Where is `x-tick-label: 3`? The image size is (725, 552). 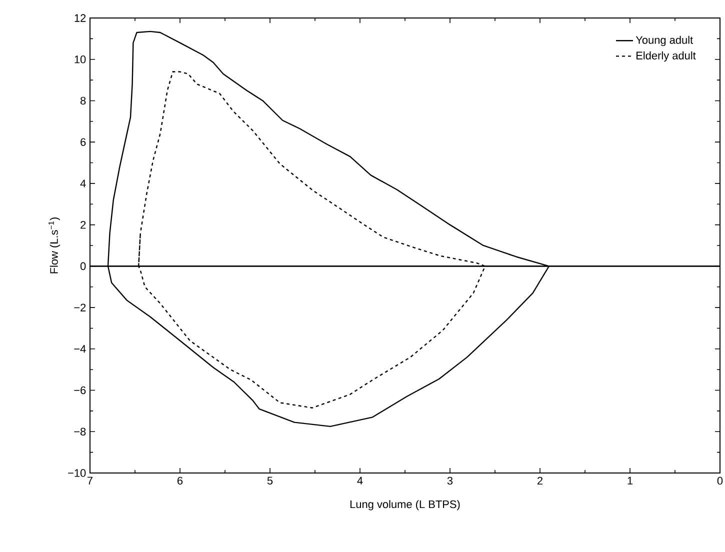 x-tick-label: 3 is located at coordinates (450, 480).